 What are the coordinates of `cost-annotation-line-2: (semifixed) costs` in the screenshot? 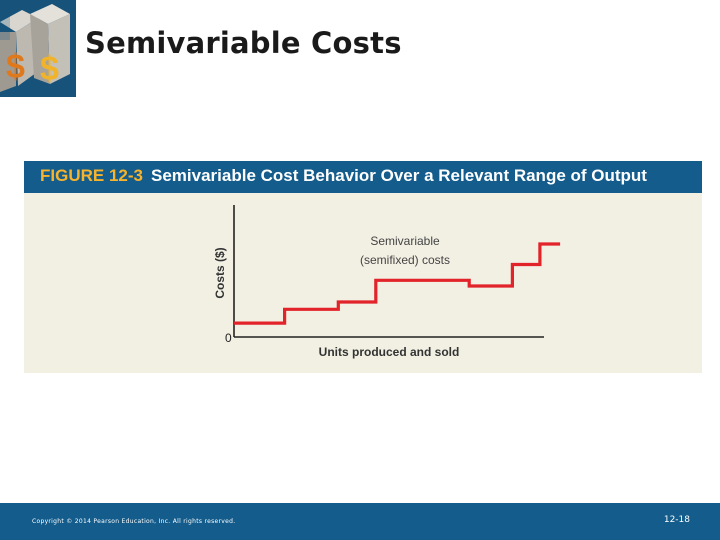 It's located at (405, 260).